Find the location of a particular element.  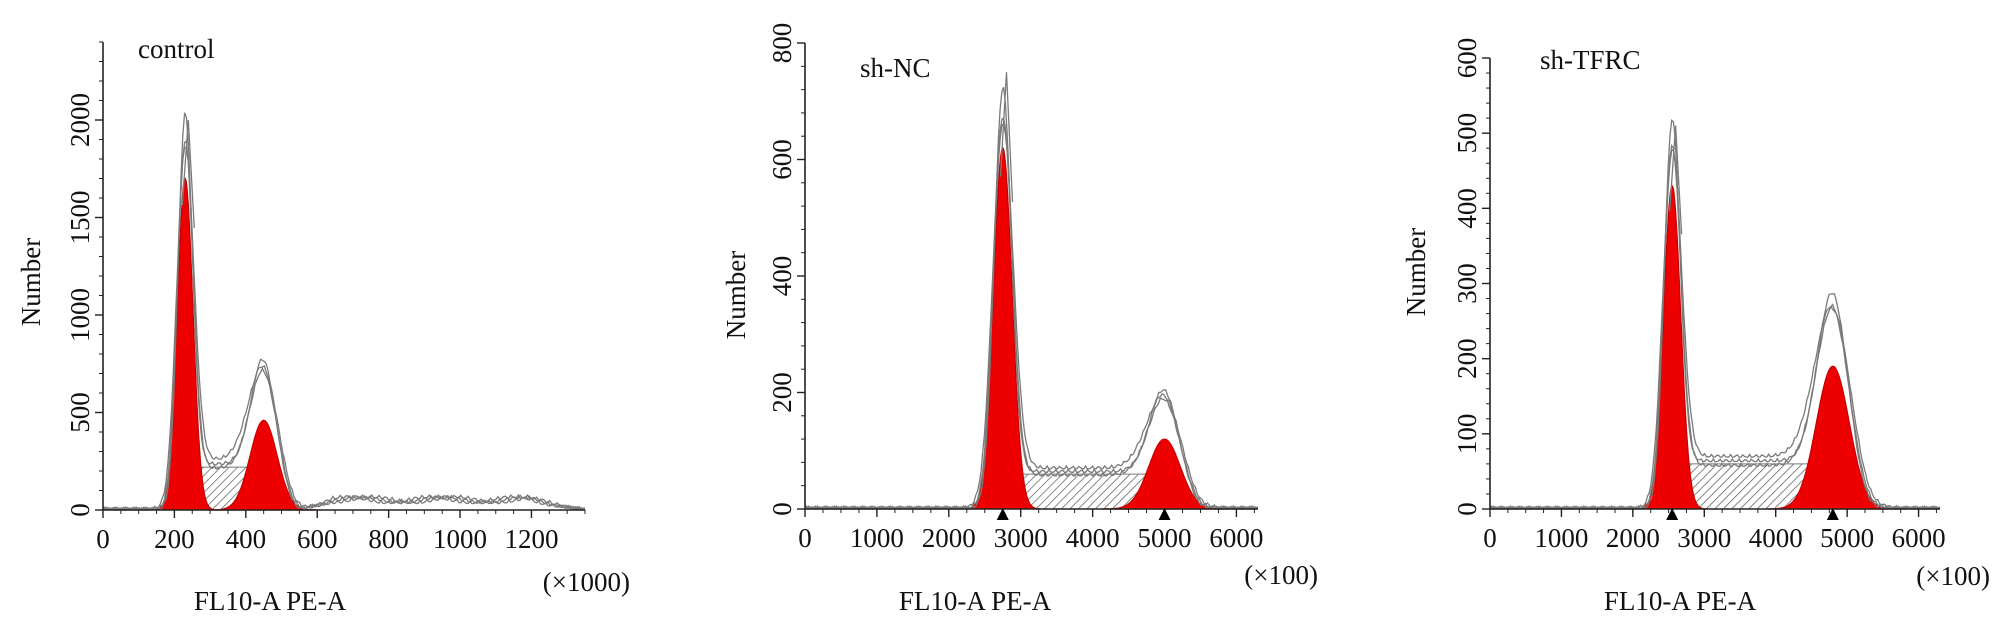

x-tick-label: 200 is located at coordinates (174, 539).